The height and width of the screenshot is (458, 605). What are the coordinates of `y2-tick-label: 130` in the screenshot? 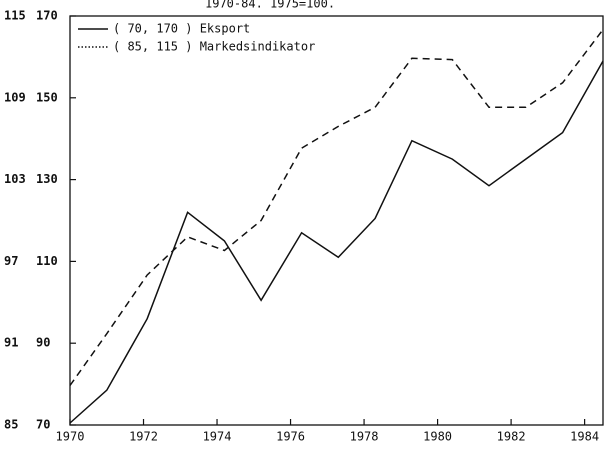 It's located at (47, 179).